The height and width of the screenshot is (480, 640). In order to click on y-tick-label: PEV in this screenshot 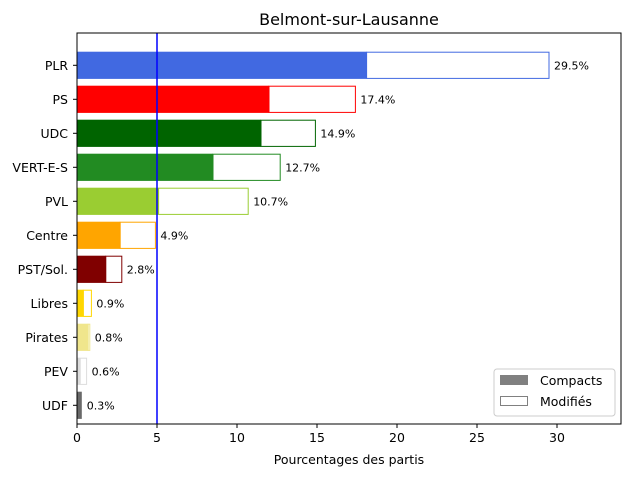, I will do `click(56, 371)`.